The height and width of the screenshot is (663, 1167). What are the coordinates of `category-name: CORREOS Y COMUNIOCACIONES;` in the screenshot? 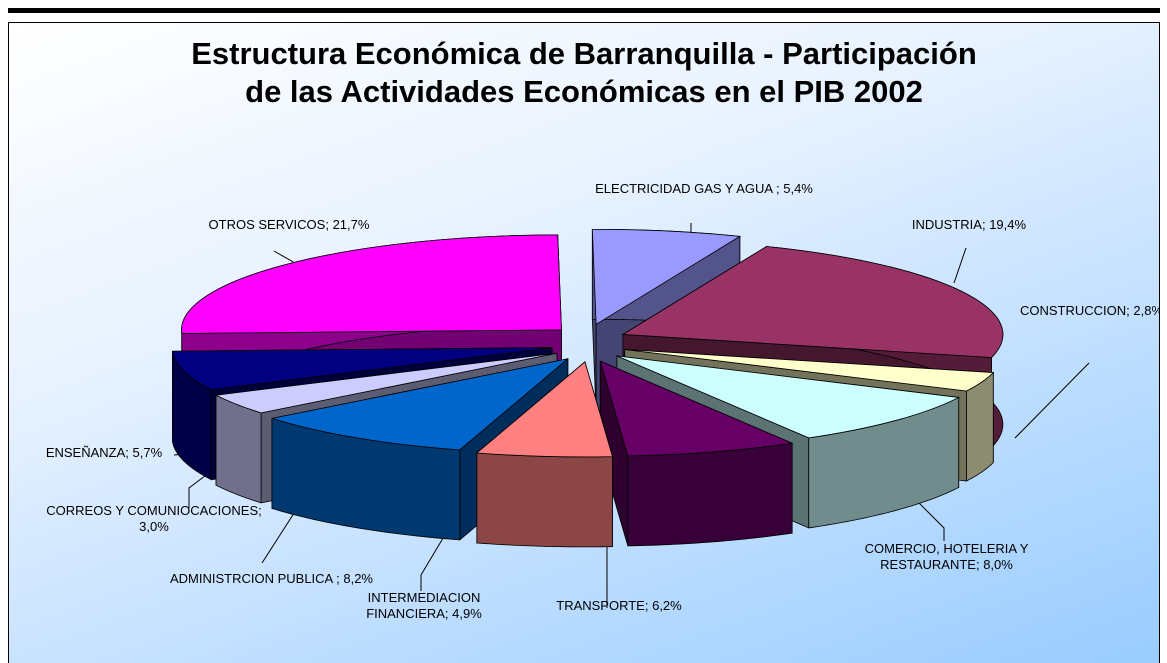 It's located at (154, 510).